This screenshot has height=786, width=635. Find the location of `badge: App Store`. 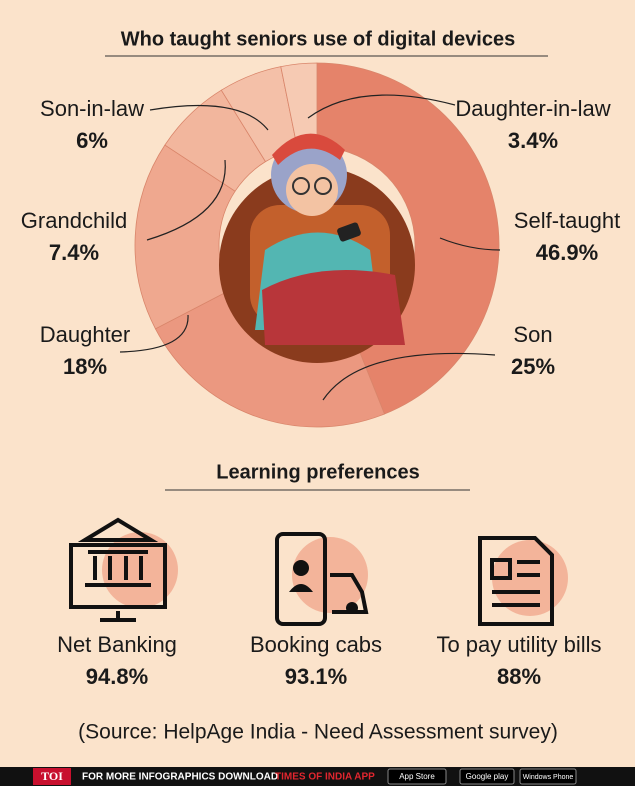

badge: App Store is located at coordinates (417, 776).